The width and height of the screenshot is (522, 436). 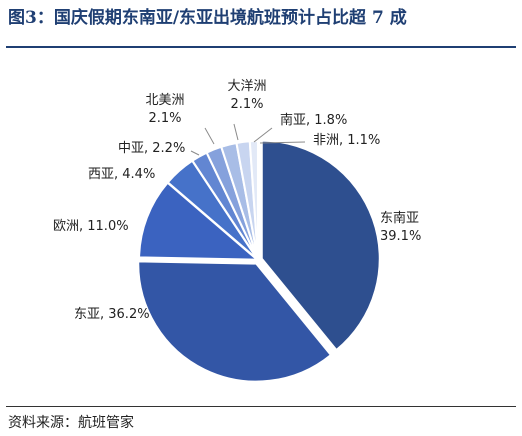 I want to click on slice-label-1: 东亚, 36.2%, so click(x=112, y=314).